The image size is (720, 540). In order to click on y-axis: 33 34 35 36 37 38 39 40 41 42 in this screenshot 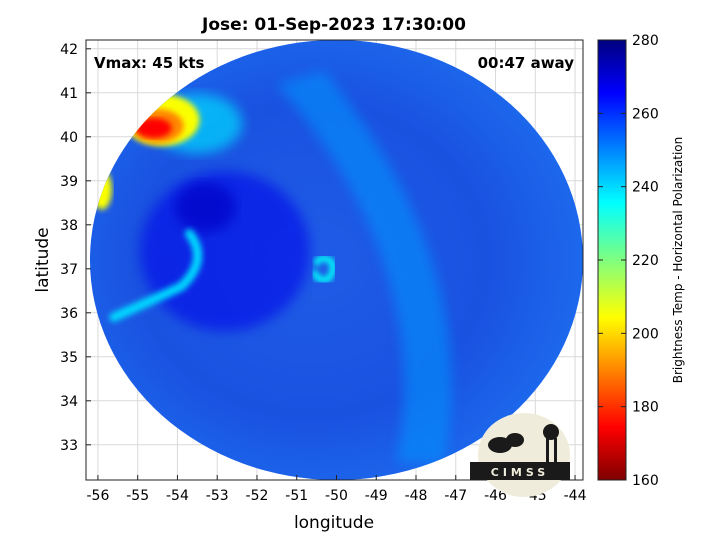, I will do `click(75, 248)`.